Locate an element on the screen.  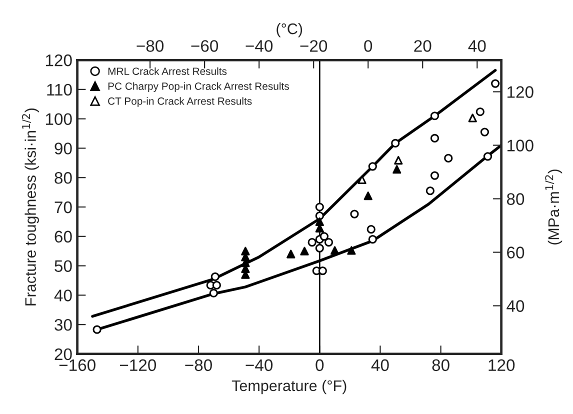
x2-tick-label: −40 is located at coordinates (259, 46).